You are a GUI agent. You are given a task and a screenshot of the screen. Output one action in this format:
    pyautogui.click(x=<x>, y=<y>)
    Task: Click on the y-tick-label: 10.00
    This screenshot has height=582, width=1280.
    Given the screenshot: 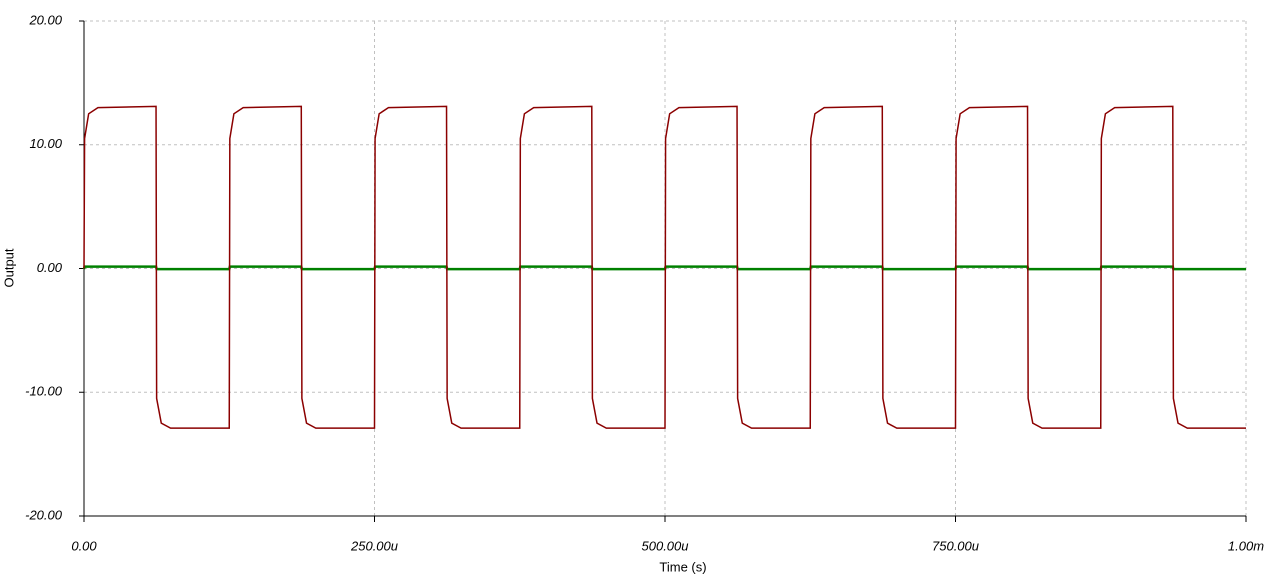 What is the action you would take?
    pyautogui.click(x=45, y=143)
    